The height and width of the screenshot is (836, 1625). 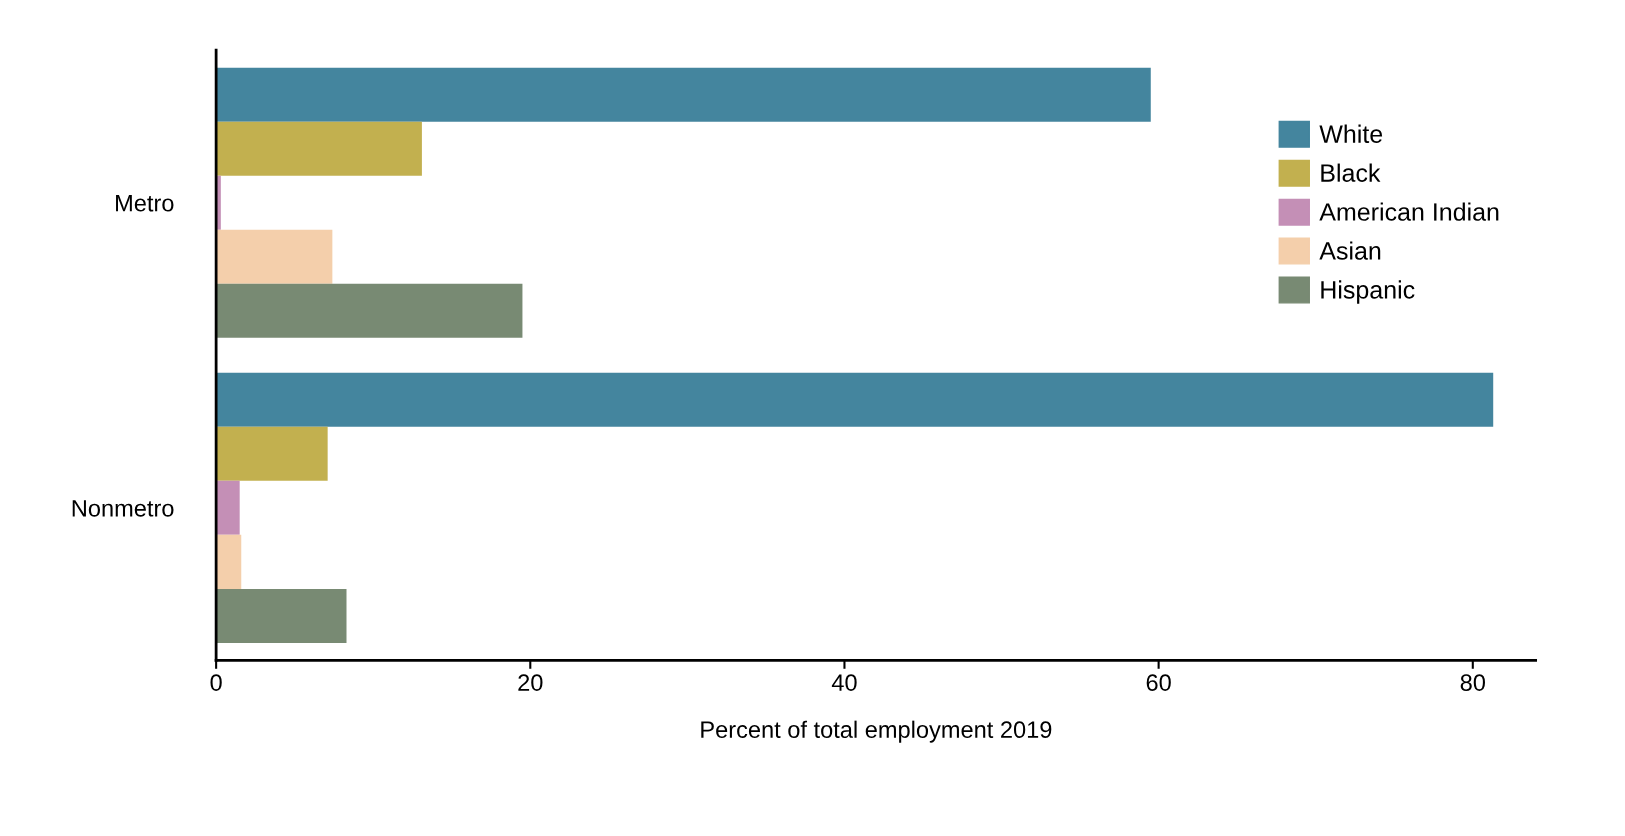 What do you see at coordinates (1351, 133) in the screenshot?
I see `legend-label: White` at bounding box center [1351, 133].